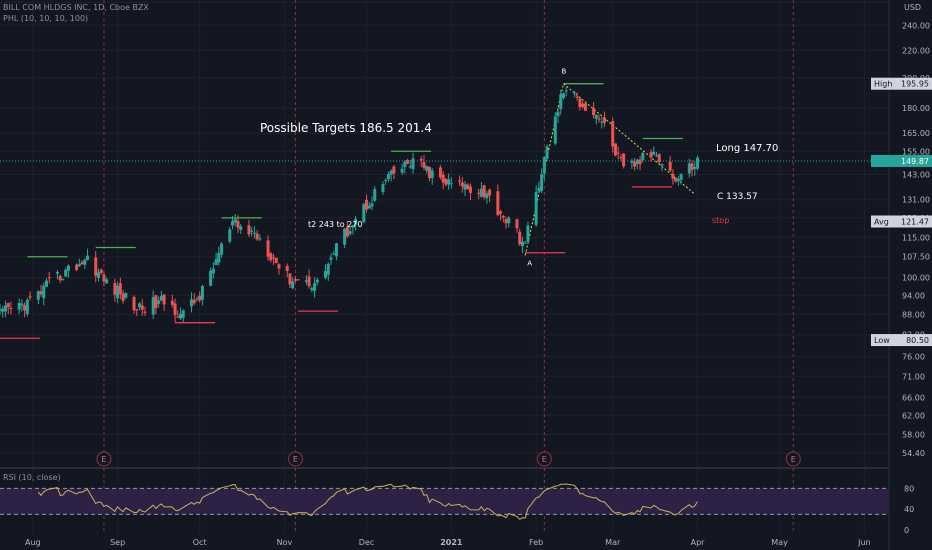  What do you see at coordinates (747, 148) in the screenshot?
I see `long-entry-note: Long 147.70` at bounding box center [747, 148].